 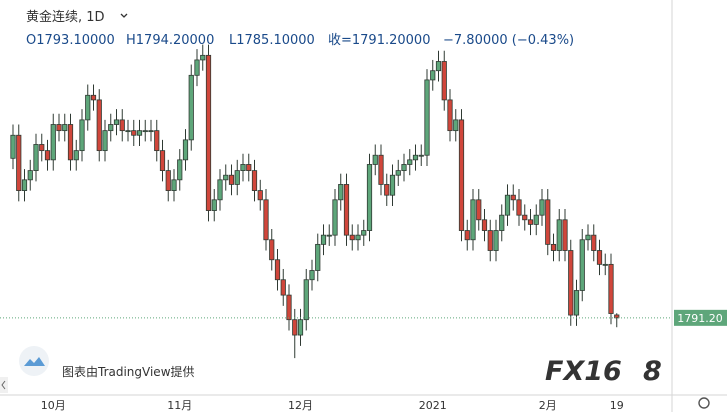 I want to click on ohlc-high: H1794.20000, so click(x=170, y=40).